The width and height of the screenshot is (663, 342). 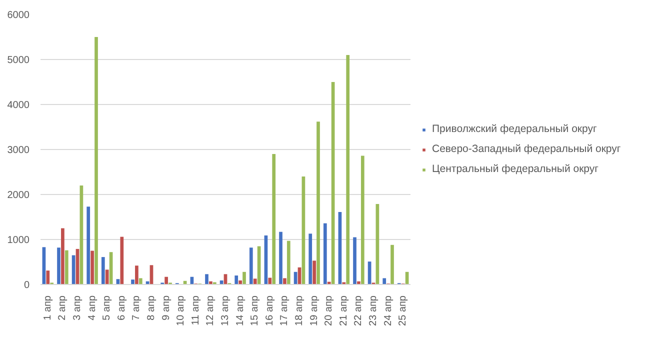 What do you see at coordinates (314, 310) in the screenshot?
I see `x-tick-label: 19 апр` at bounding box center [314, 310].